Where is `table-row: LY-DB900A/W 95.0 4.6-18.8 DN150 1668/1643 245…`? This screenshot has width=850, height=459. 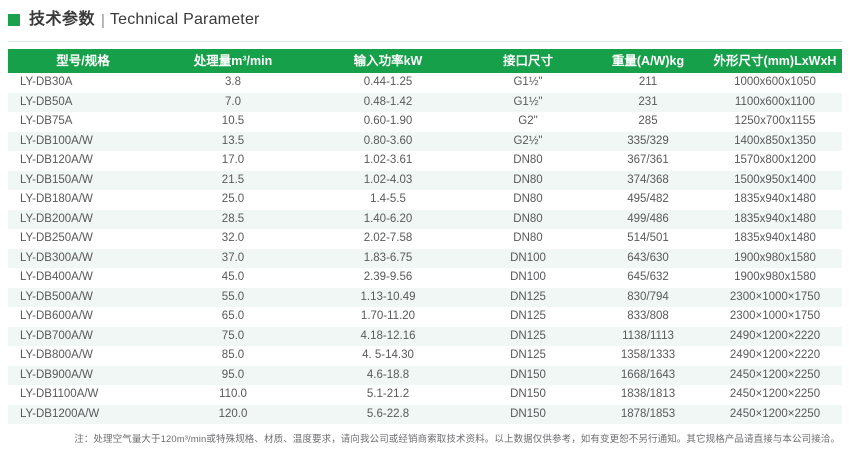 table-row: LY-DB900A/W 95.0 4.6-18.8 DN150 1668/1643 245… is located at coordinates (425, 375).